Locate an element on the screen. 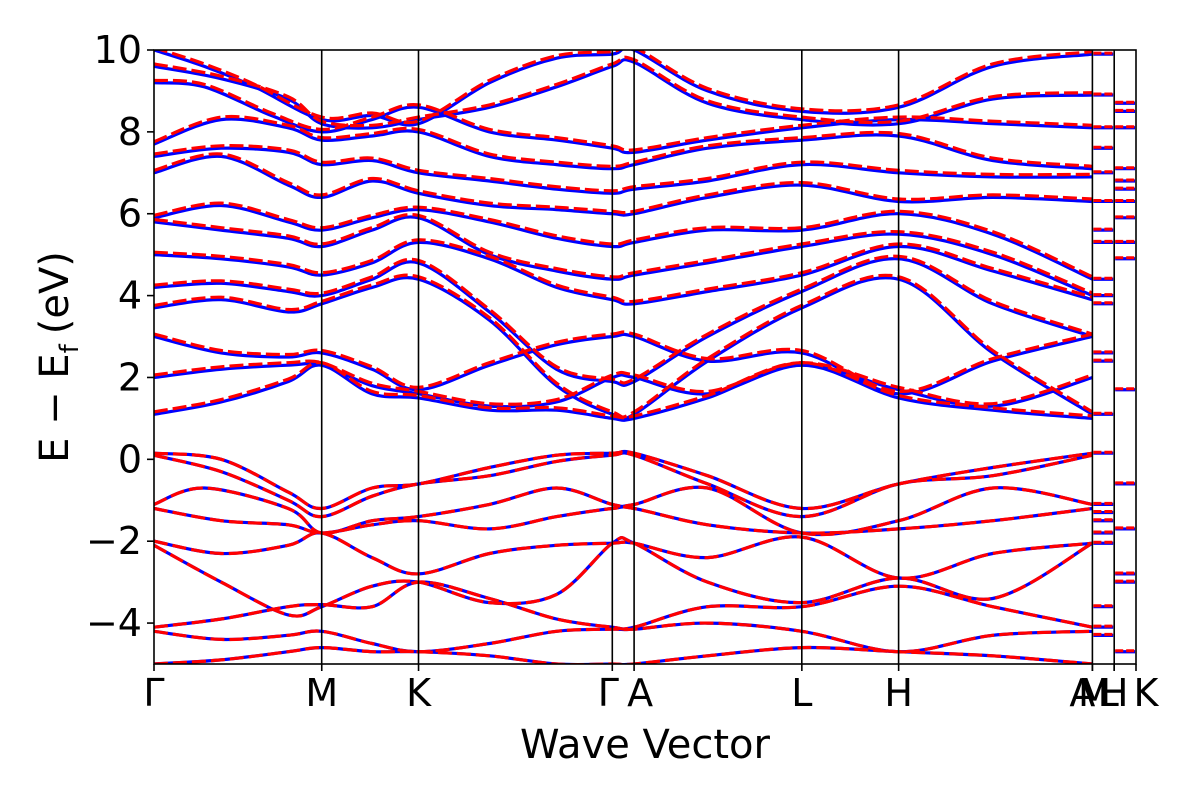 The image size is (1200, 800). y-axis-title-unit: (eV) is located at coordinates (55, 292).